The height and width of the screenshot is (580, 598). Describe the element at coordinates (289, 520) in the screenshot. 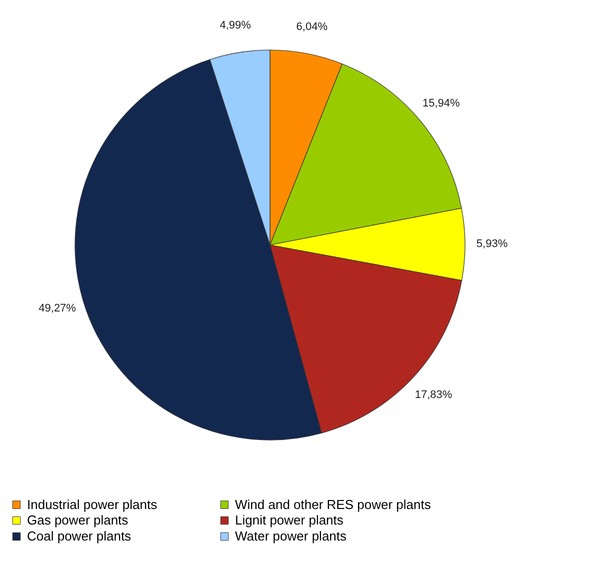

I see `legend-label: Lignit power plants` at that location.